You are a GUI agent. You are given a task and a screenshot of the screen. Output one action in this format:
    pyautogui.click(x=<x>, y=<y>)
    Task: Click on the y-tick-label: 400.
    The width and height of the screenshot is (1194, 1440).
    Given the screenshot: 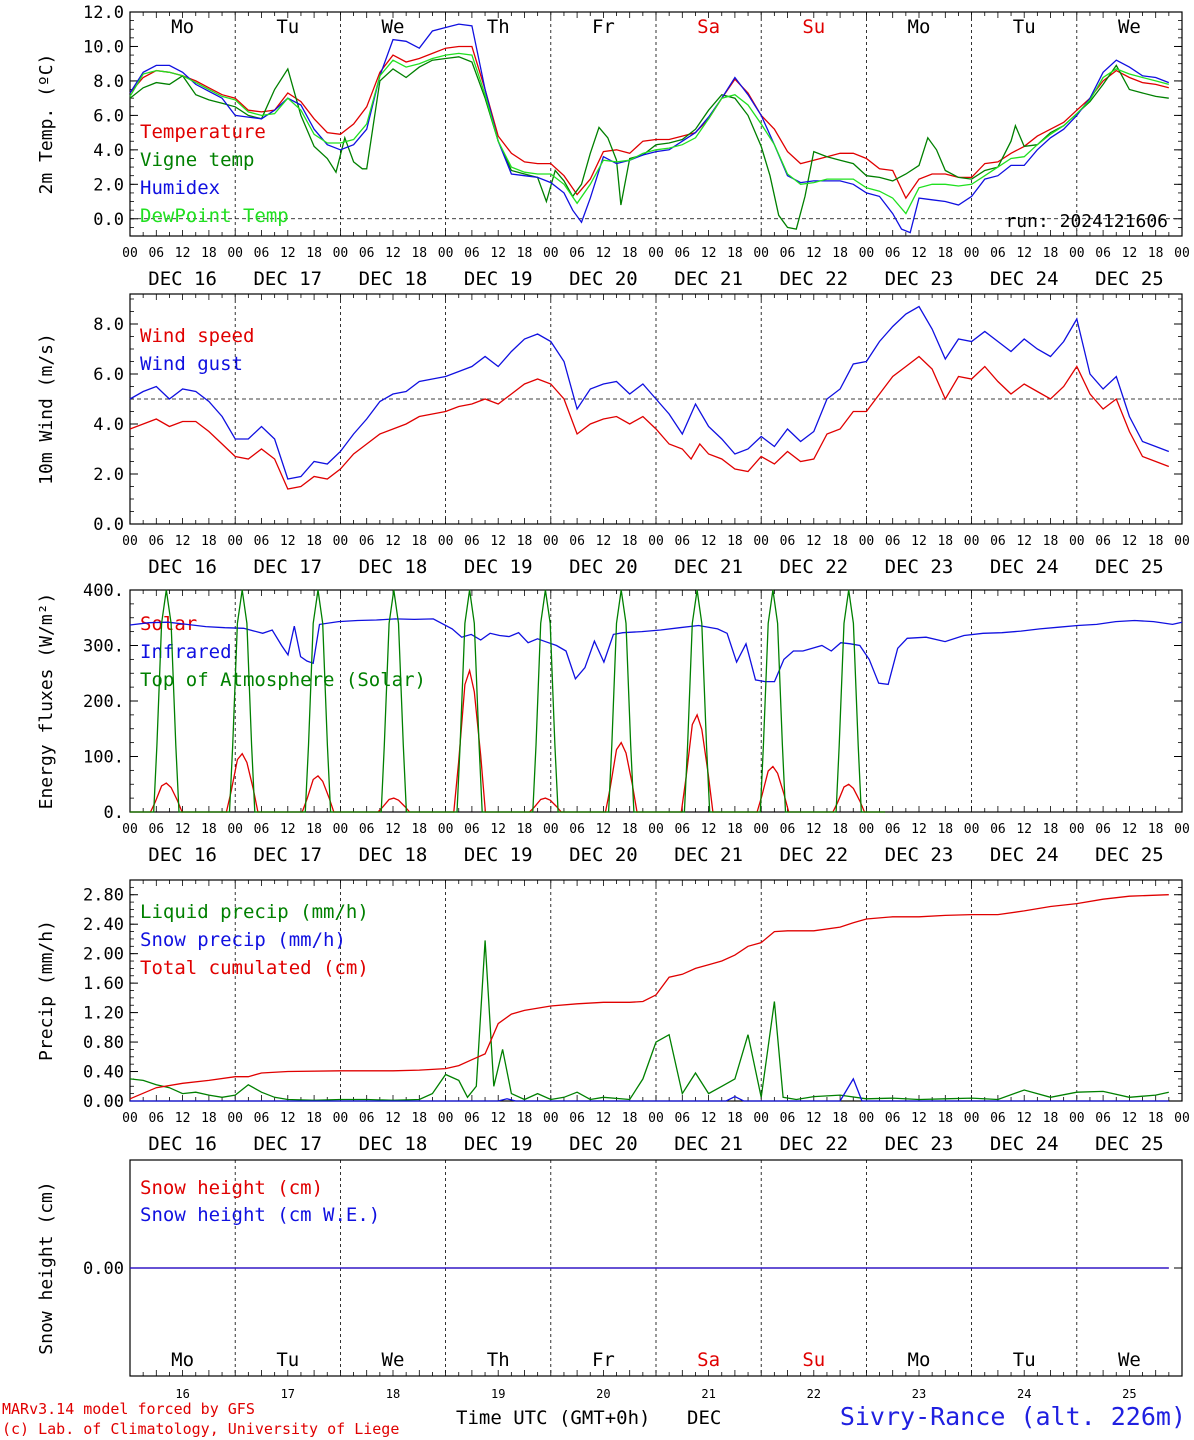 What is the action you would take?
    pyautogui.click(x=103, y=591)
    